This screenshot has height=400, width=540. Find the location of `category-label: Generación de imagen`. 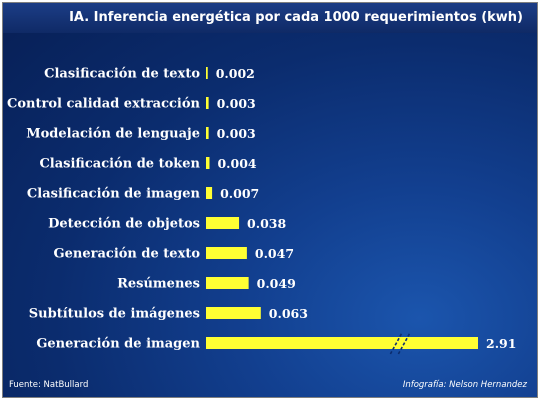

category-label: Generación de imagen is located at coordinates (118, 344).